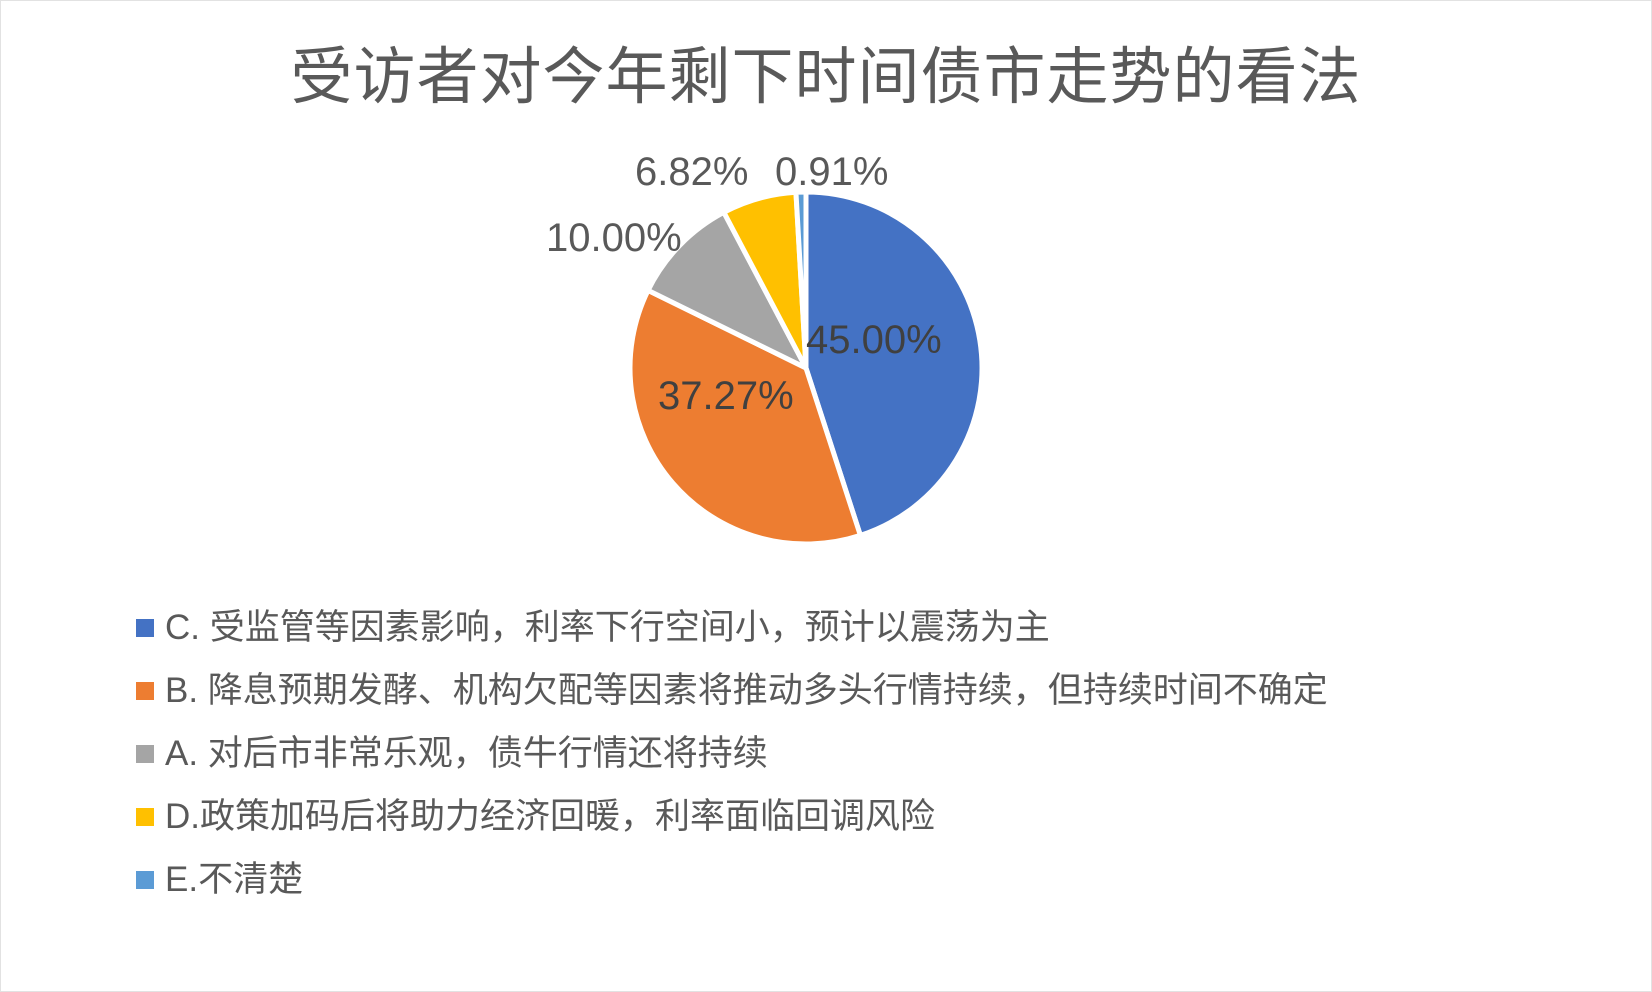  What do you see at coordinates (874, 340) in the screenshot?
I see `pie-label-c-45-percent: 45.00%` at bounding box center [874, 340].